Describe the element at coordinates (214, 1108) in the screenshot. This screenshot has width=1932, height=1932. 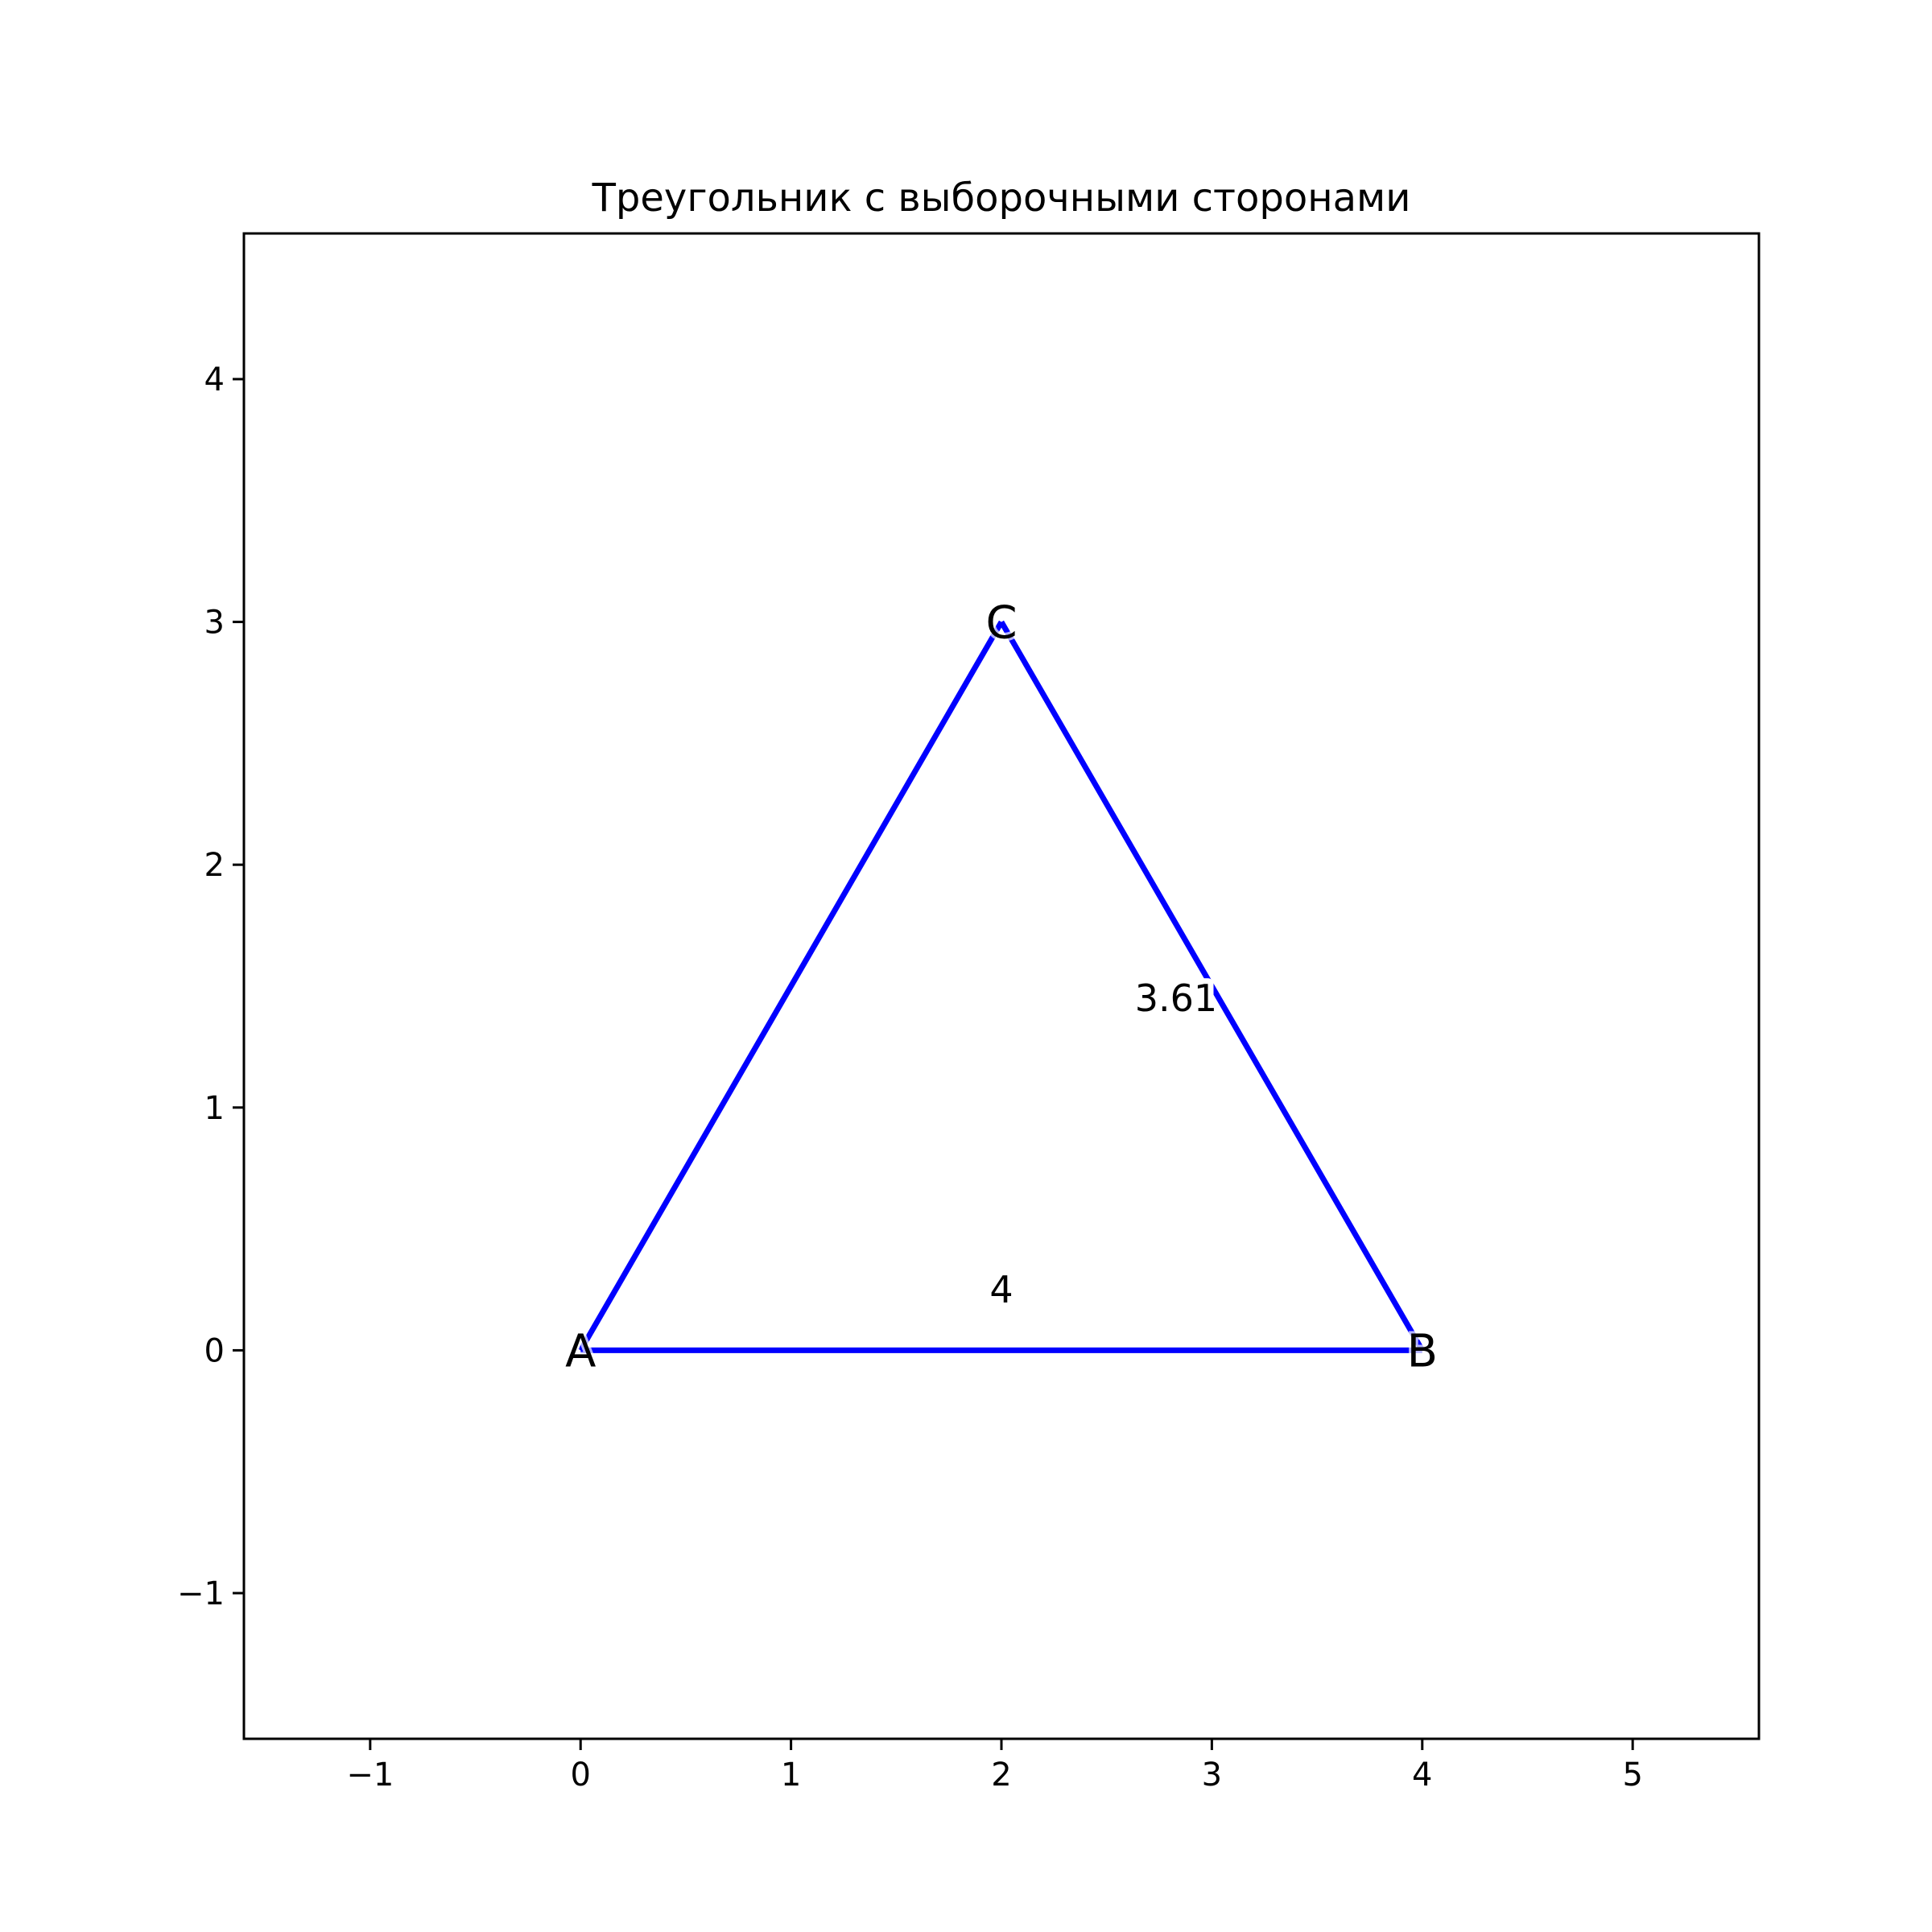
I see `y-tick-label: 1` at that location.